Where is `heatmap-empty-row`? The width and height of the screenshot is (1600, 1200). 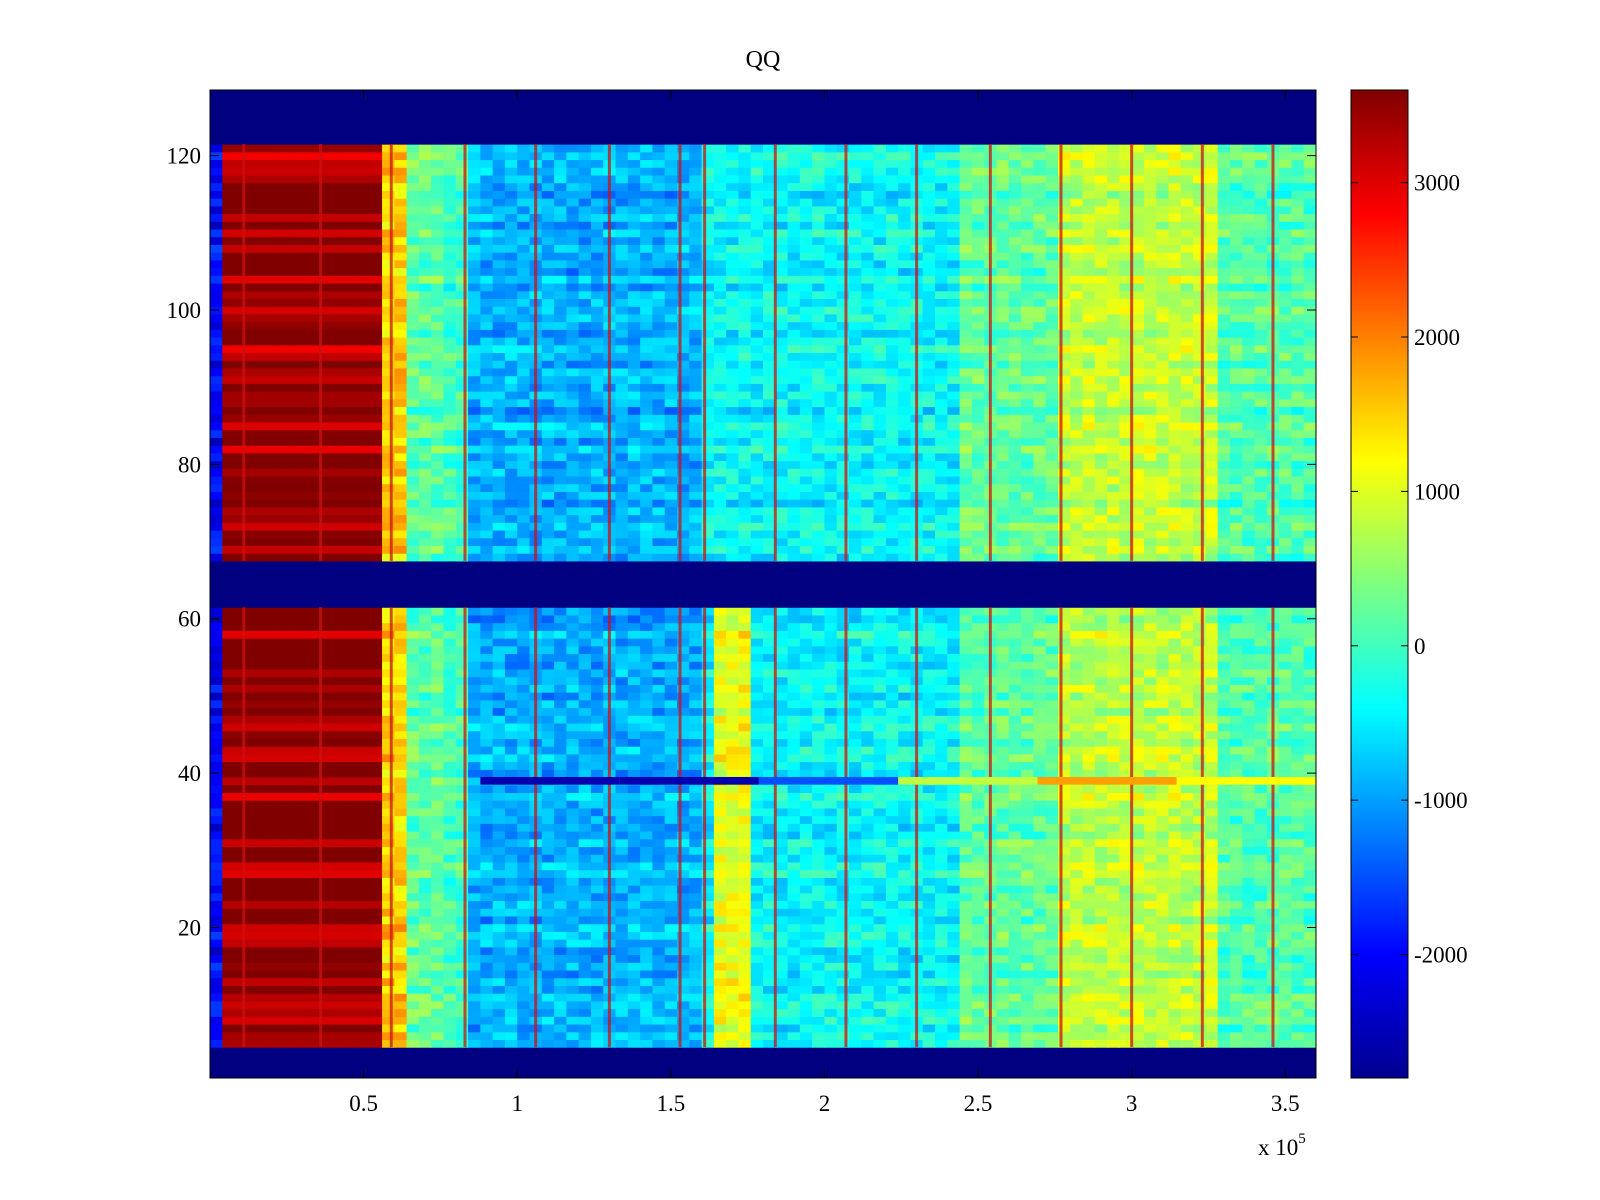 heatmap-empty-row is located at coordinates (763, 1051).